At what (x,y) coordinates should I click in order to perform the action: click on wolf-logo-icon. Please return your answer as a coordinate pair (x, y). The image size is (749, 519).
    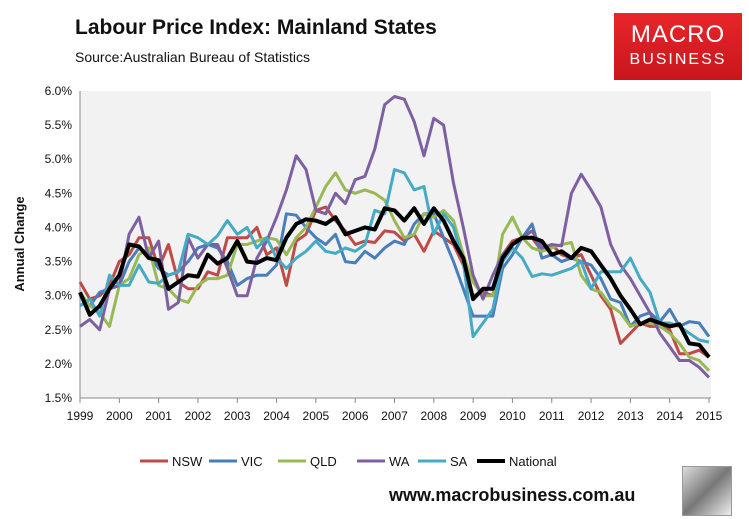
    Looking at the image, I should click on (707, 491).